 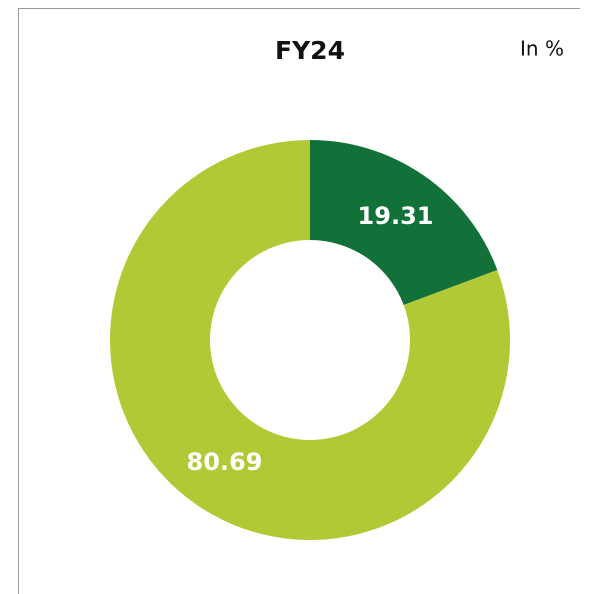 I want to click on data-label: 80.69, so click(x=225, y=462).